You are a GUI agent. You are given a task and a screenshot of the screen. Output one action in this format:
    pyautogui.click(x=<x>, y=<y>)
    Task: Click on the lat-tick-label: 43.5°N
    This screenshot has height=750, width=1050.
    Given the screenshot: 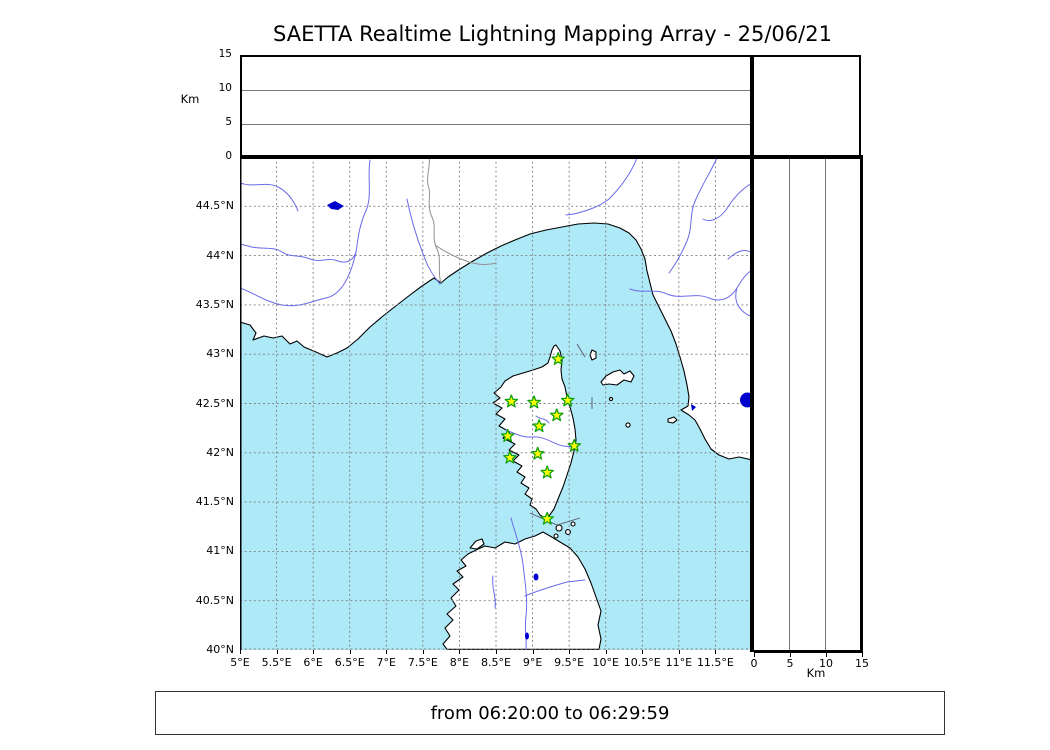 What is the action you would take?
    pyautogui.click(x=214, y=304)
    